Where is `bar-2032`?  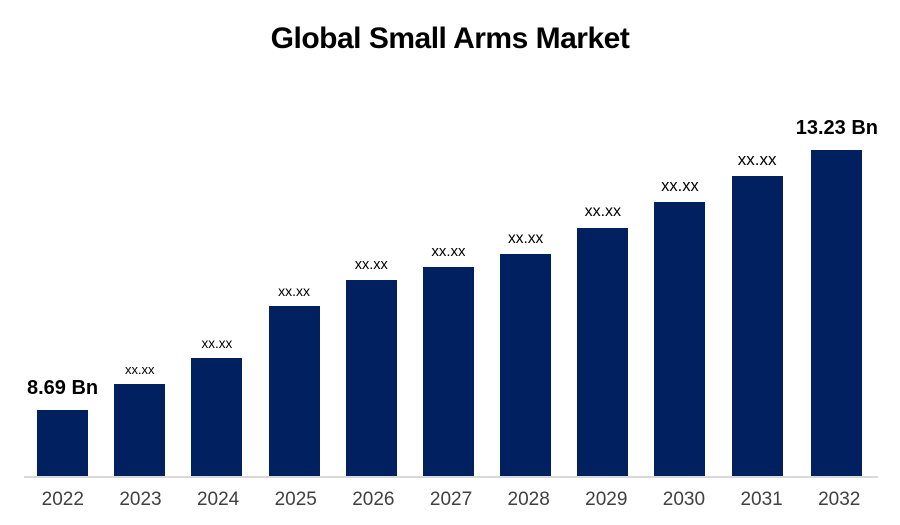 bar-2032 is located at coordinates (837, 313).